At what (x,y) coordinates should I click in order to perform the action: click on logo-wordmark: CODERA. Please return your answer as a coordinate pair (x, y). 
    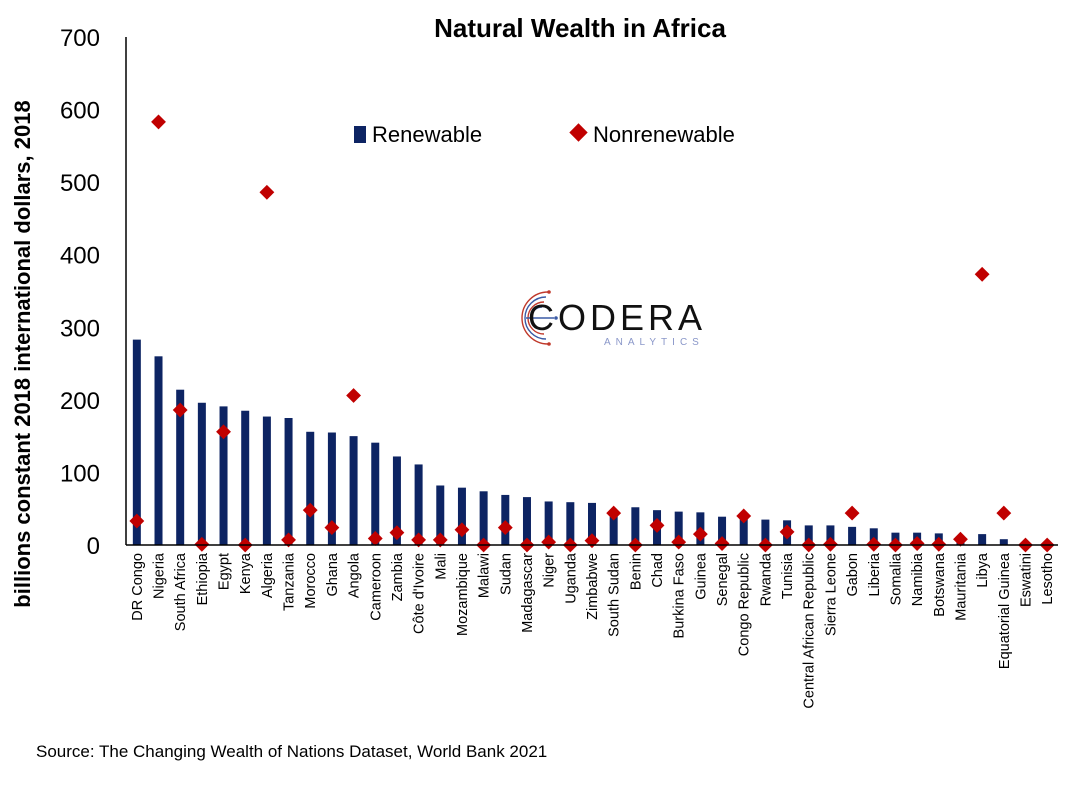
    Looking at the image, I should click on (617, 317).